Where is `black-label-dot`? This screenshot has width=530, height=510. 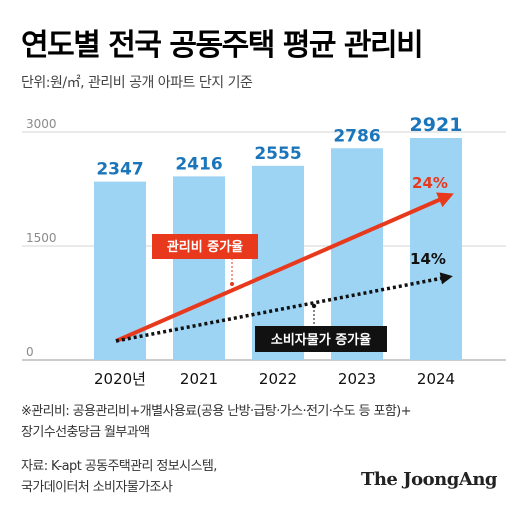 black-label-dot is located at coordinates (314, 306).